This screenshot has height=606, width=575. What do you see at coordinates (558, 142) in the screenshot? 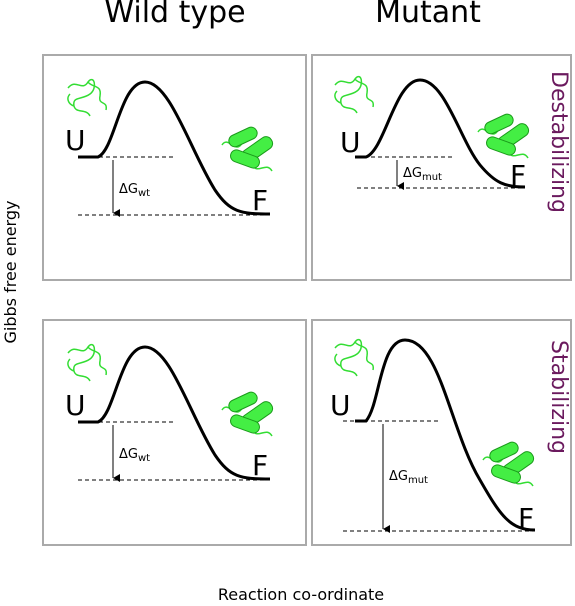
I see `row-label: Destabilizing` at bounding box center [558, 142].